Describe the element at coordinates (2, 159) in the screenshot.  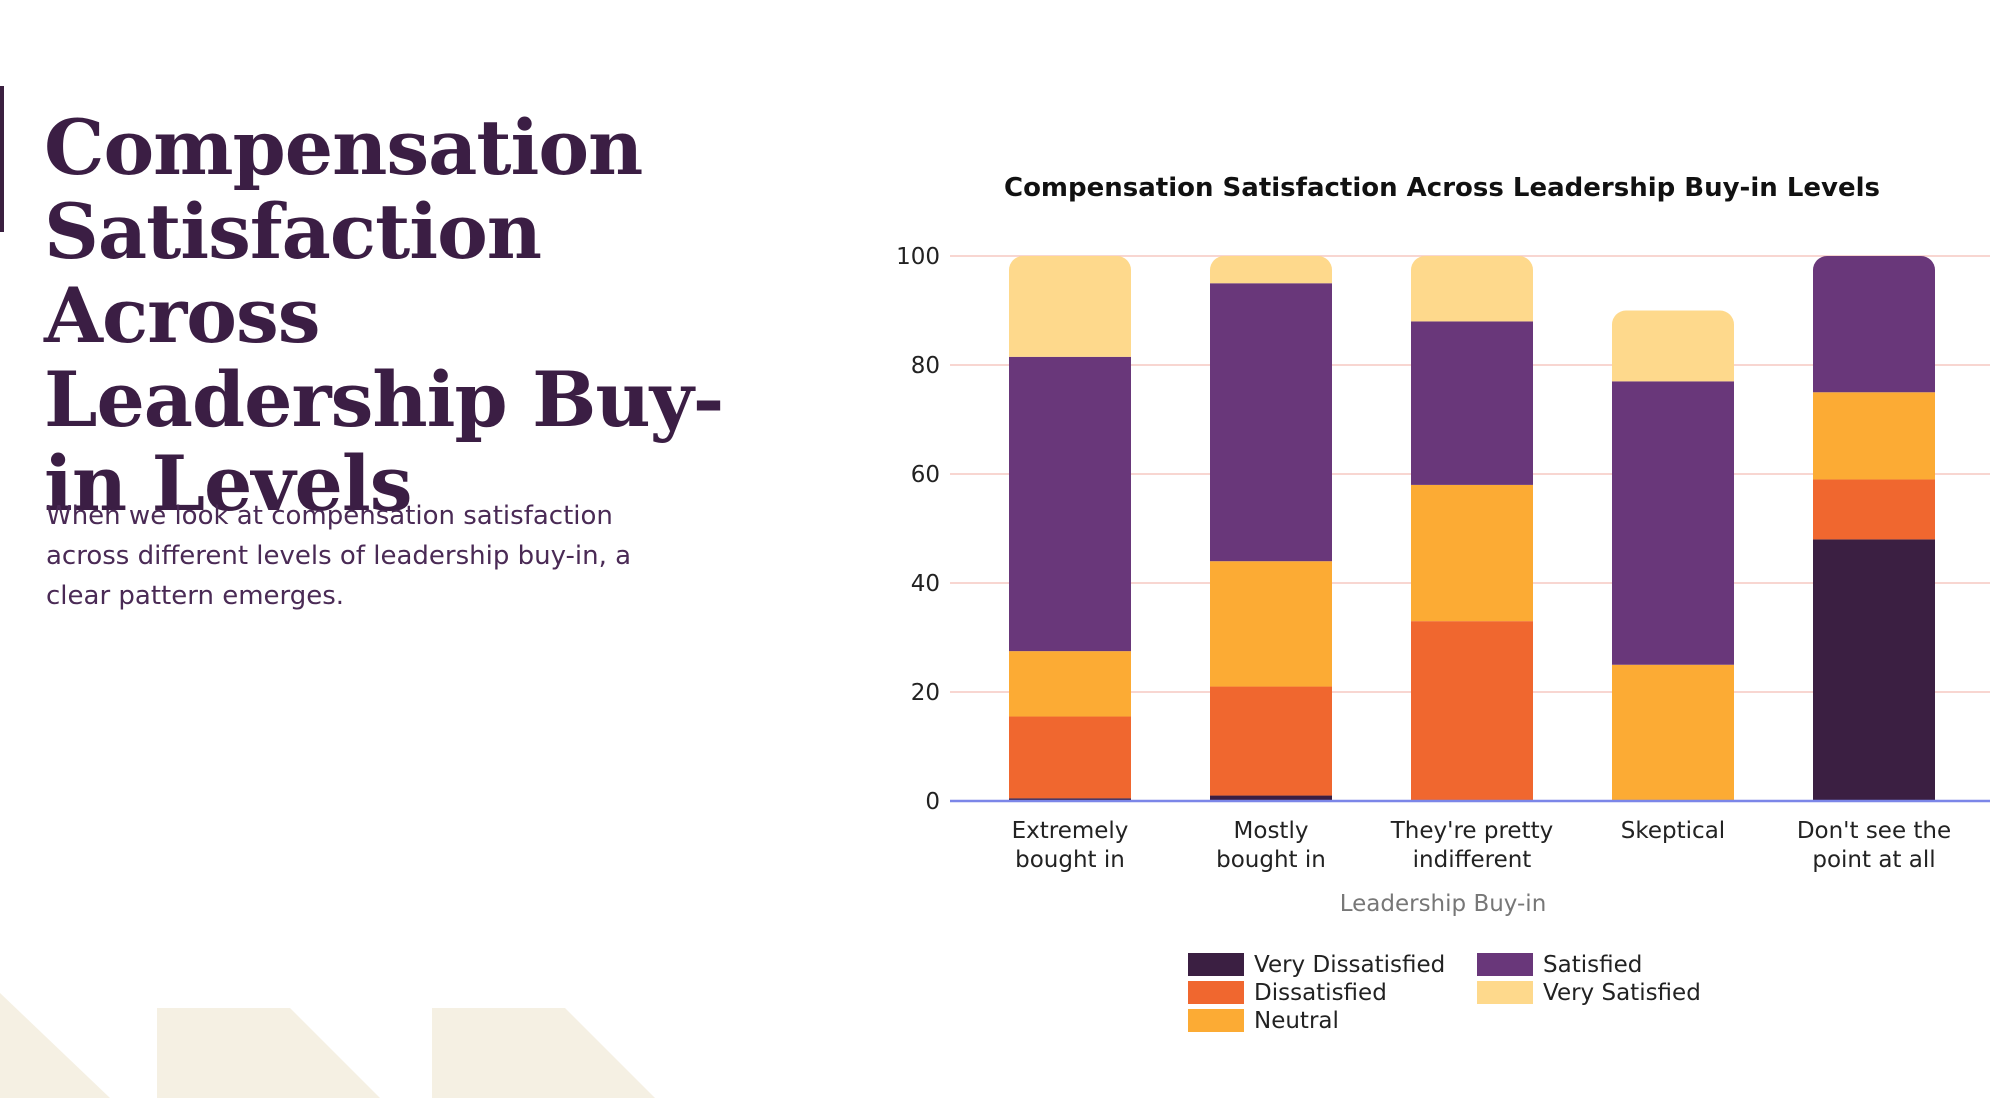
I see `title-accent-bar` at that location.